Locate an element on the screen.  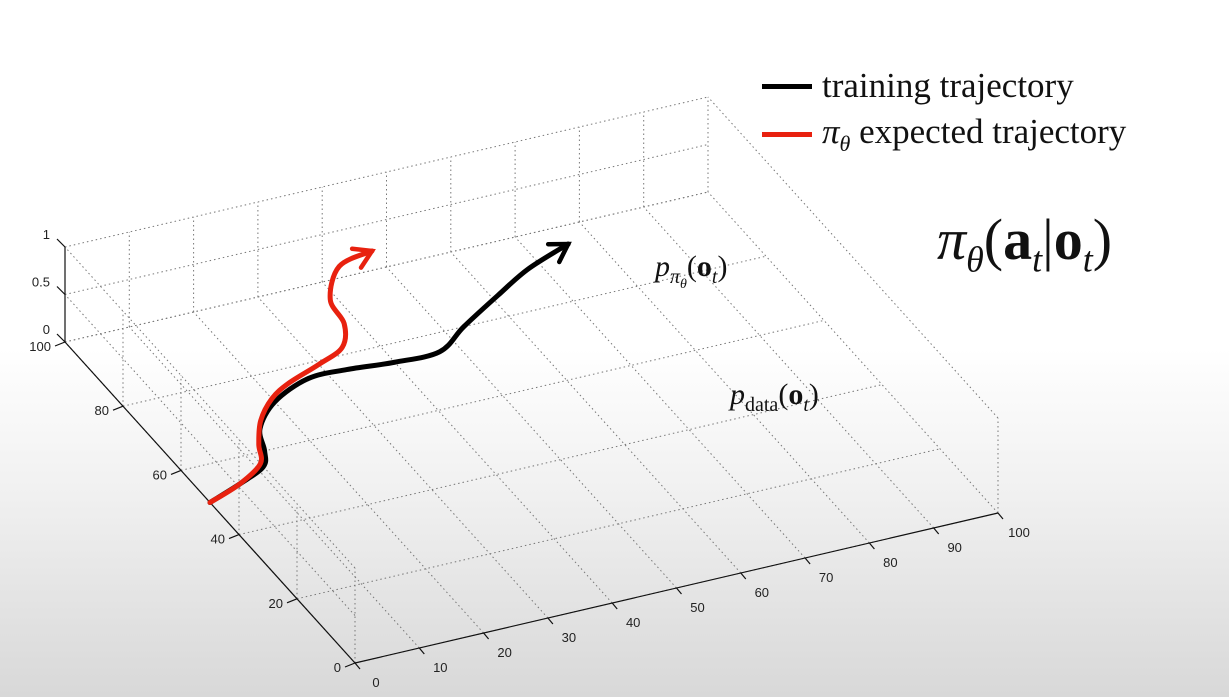
annotation-p-pi-theta: pπθ(ot) is located at coordinates (691, 271).